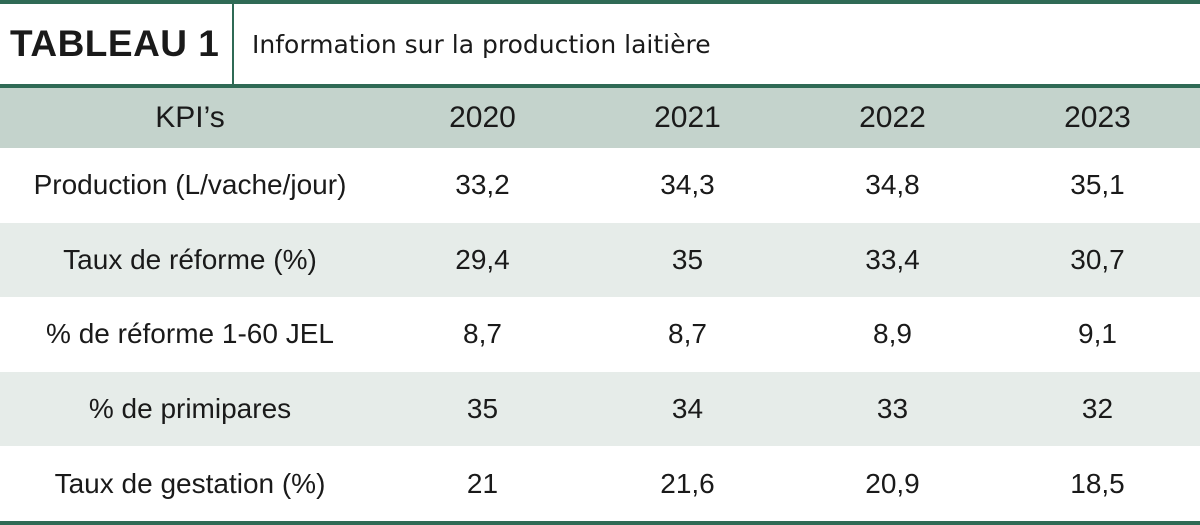 Image resolution: width=1200 pixels, height=525 pixels. Describe the element at coordinates (482, 260) in the screenshot. I see `table-cell: 29,4` at that location.